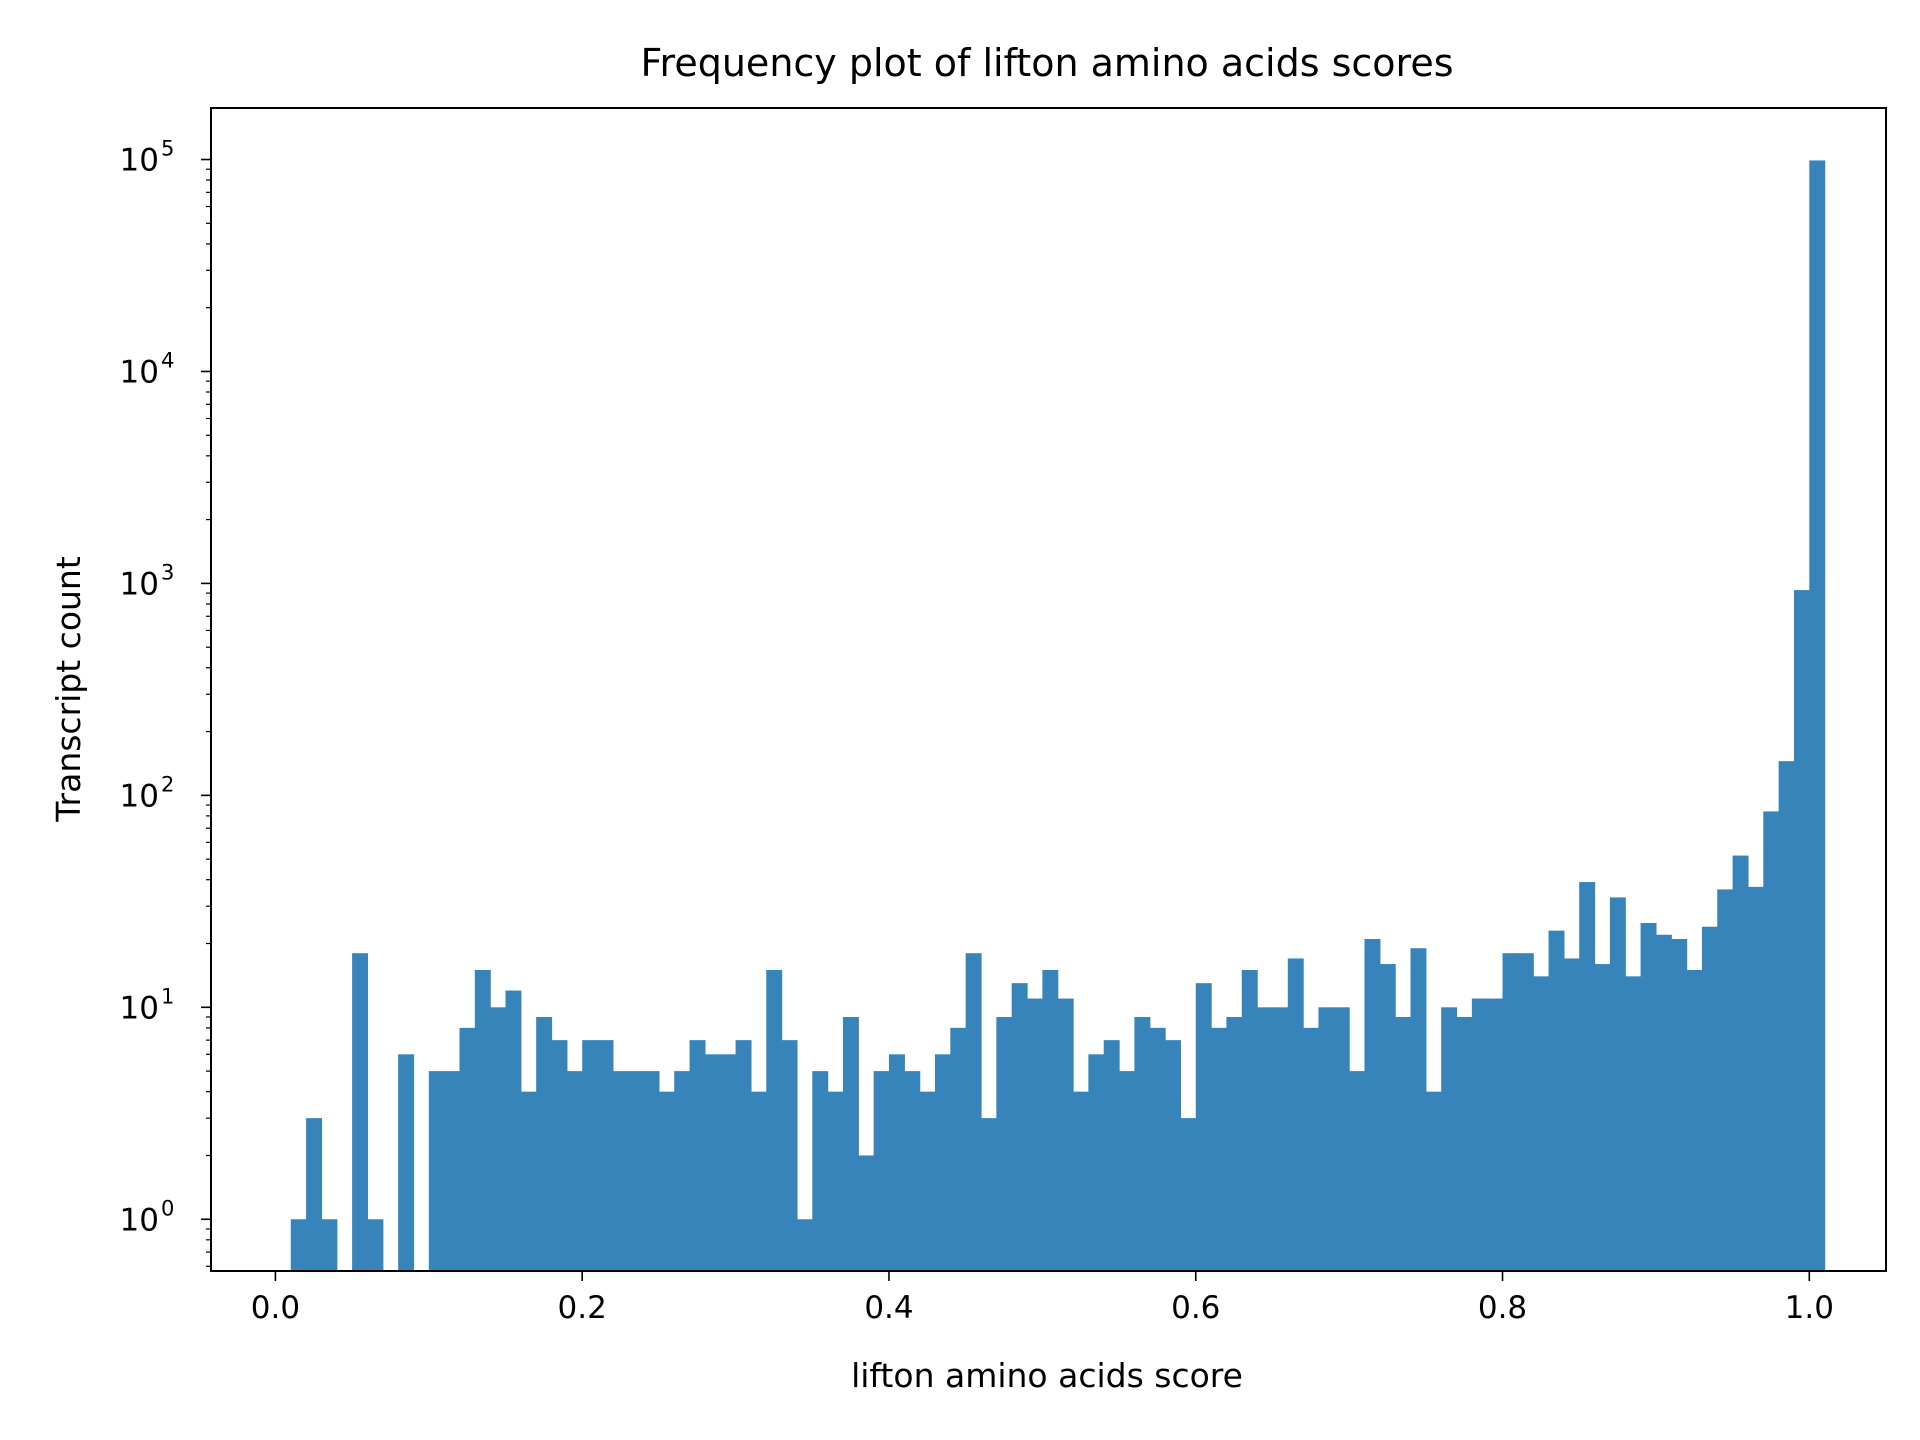 The height and width of the screenshot is (1440, 1920). Describe the element at coordinates (167, 784) in the screenshot. I see `y-tick-exponent: 2` at that location.